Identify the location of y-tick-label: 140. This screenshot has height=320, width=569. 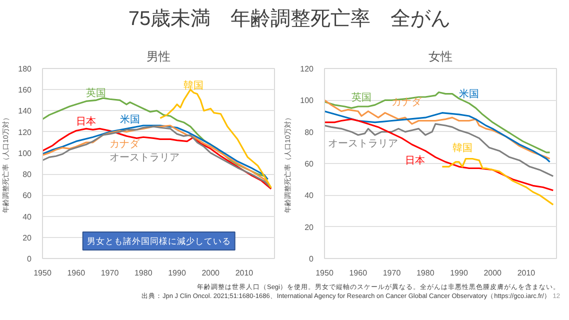
(25, 111).